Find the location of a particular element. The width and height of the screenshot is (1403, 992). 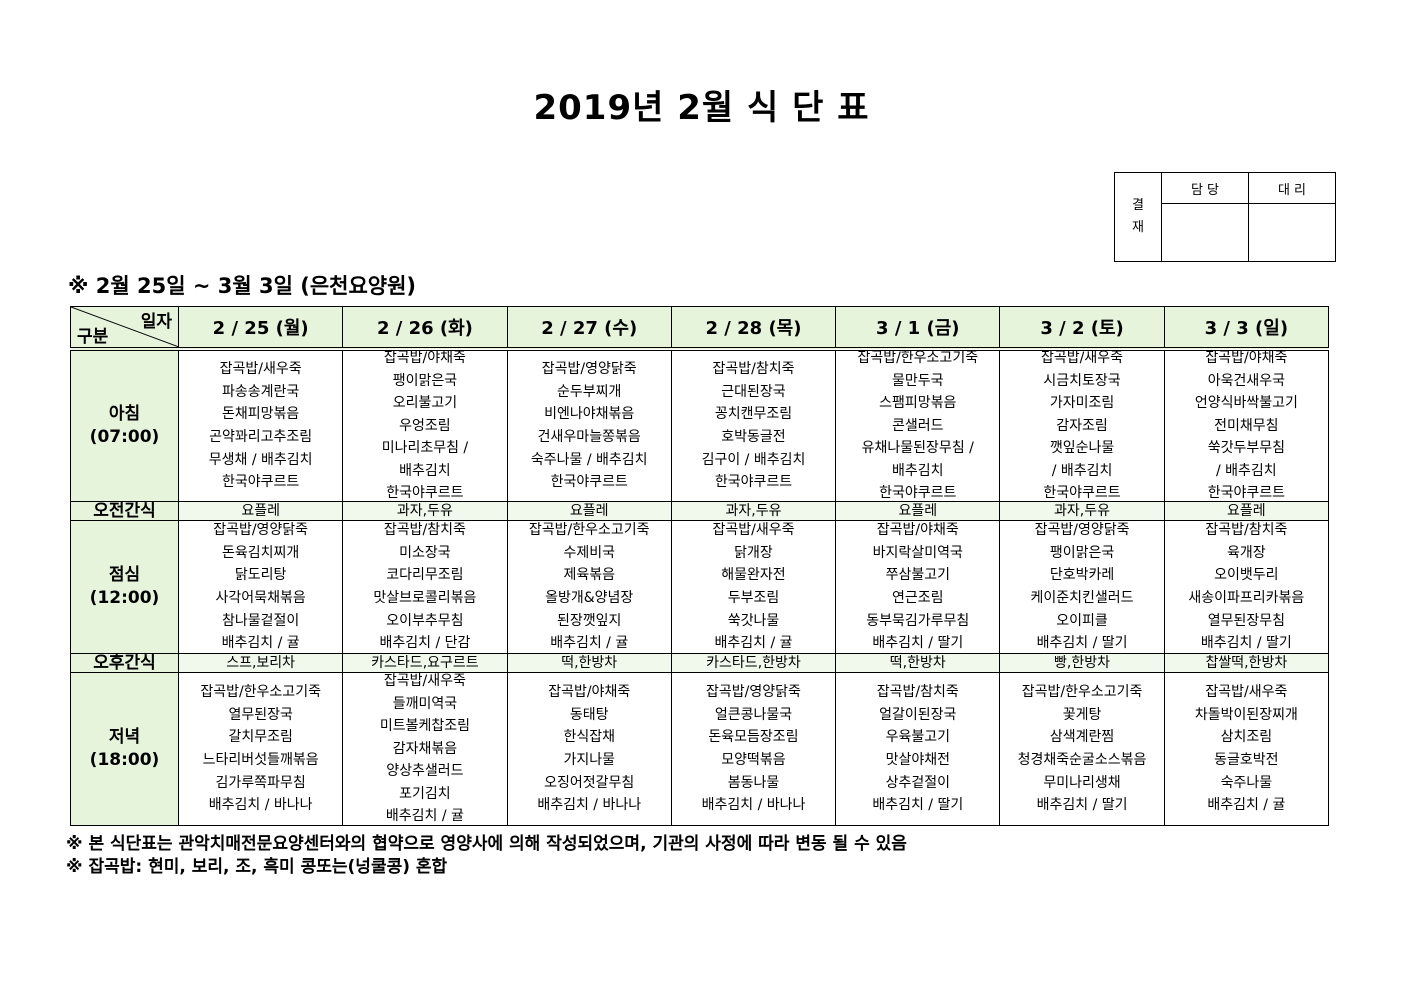

menu-item: 우육불고기 is located at coordinates (917, 737).